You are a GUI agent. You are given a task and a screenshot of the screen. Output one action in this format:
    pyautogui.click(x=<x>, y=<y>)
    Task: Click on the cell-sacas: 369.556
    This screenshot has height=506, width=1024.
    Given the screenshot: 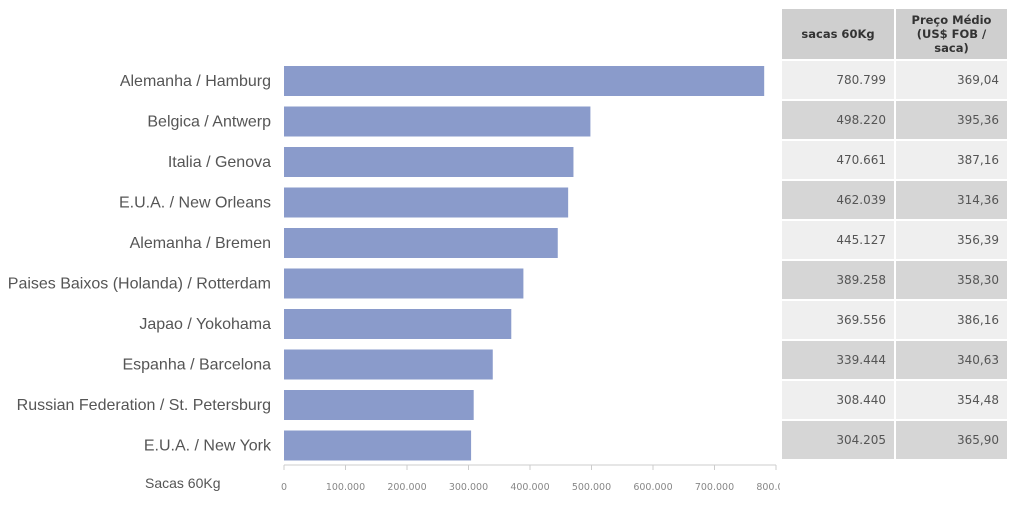 What is the action you would take?
    pyautogui.click(x=838, y=320)
    